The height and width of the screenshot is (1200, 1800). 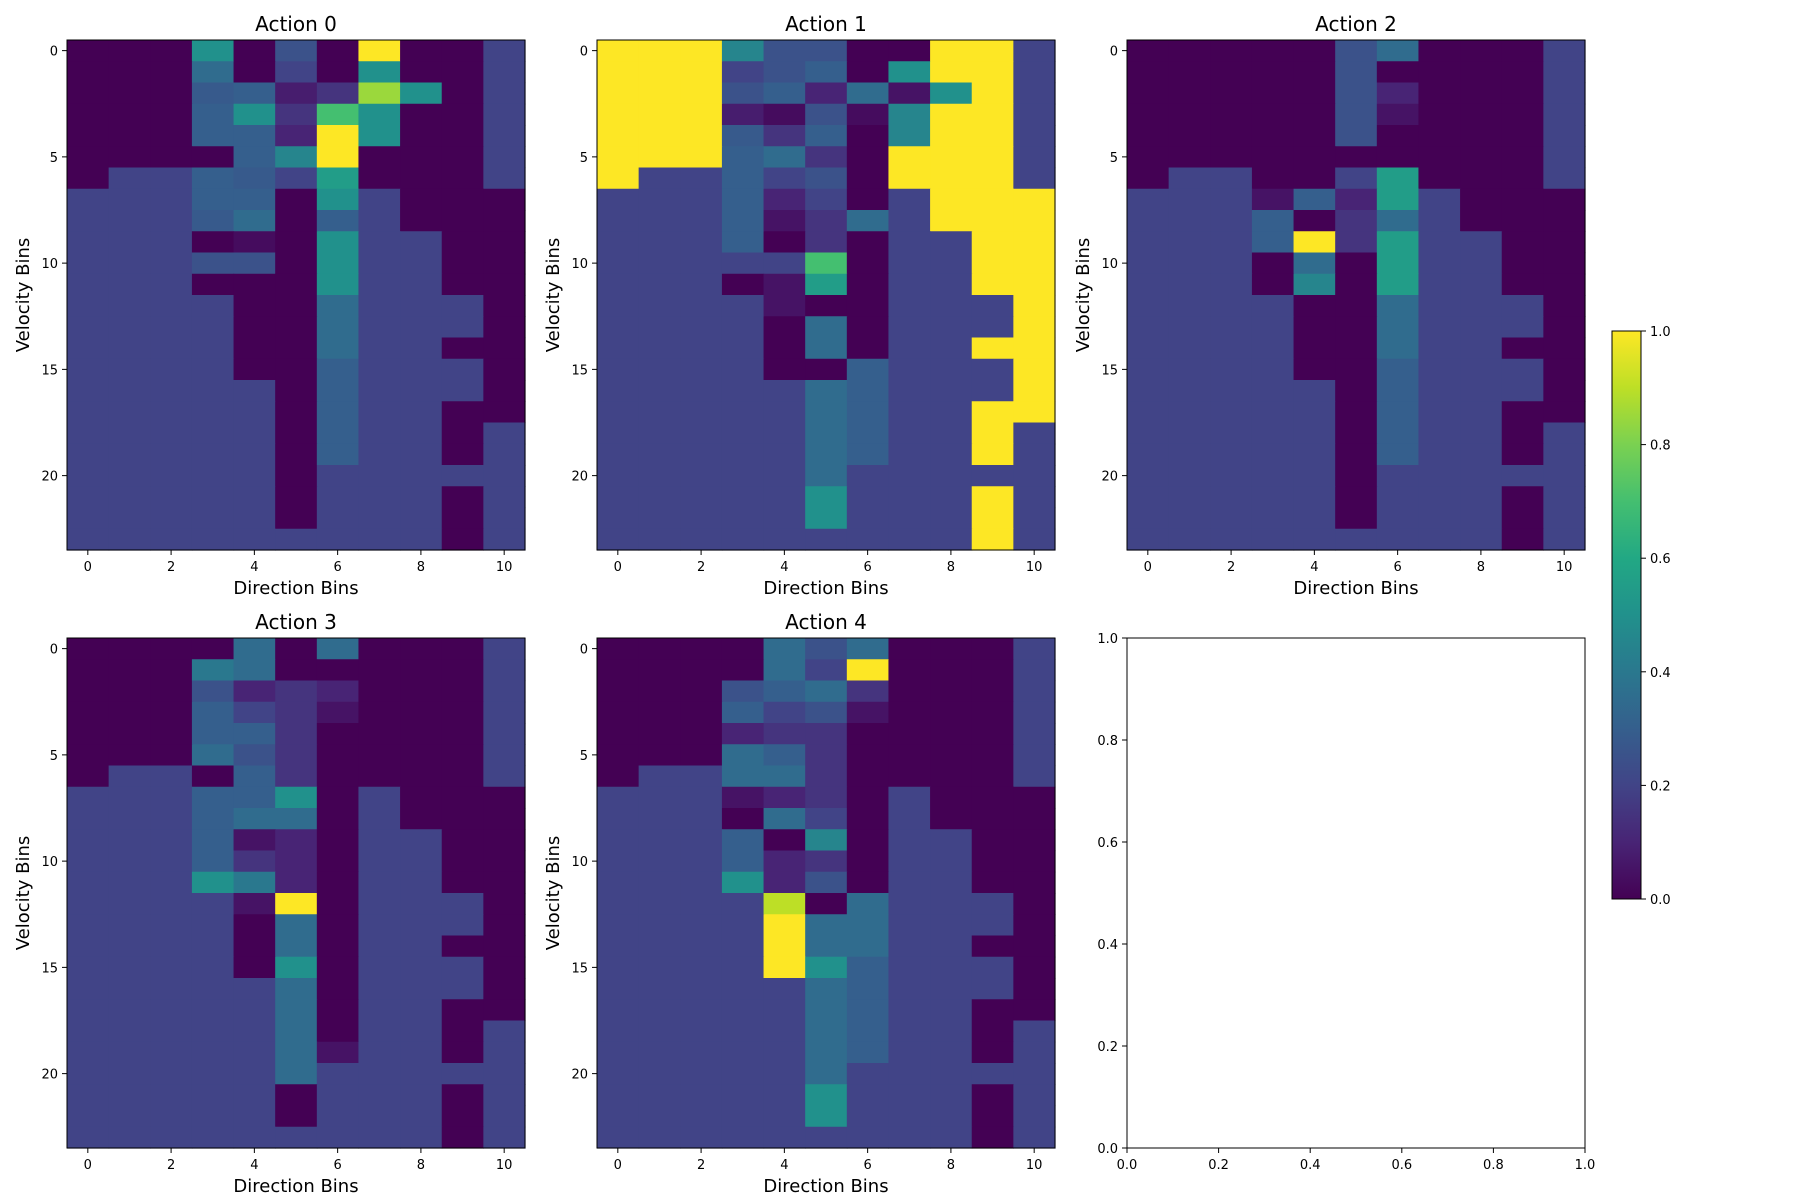 I want to click on colorbar-tick-label: 0.2, so click(x=1660, y=786).